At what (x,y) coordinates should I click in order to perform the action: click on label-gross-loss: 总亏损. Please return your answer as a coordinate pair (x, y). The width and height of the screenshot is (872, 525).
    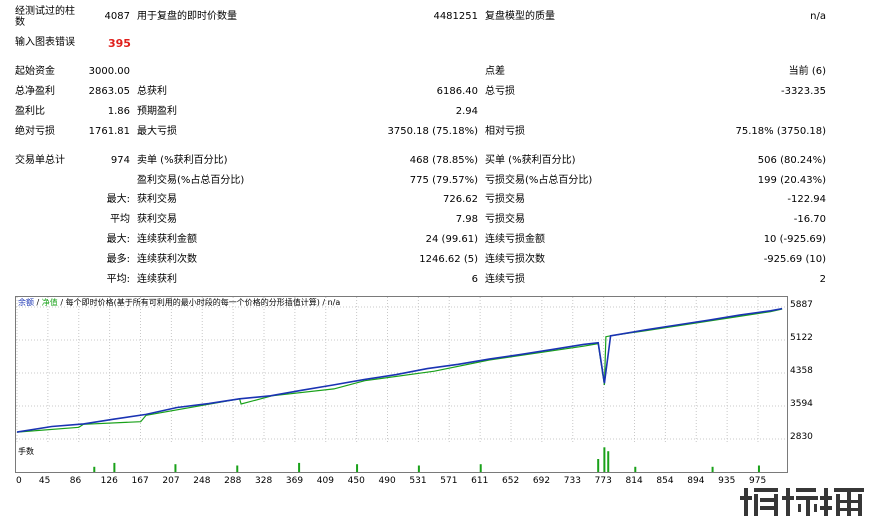
    Looking at the image, I should click on (500, 91).